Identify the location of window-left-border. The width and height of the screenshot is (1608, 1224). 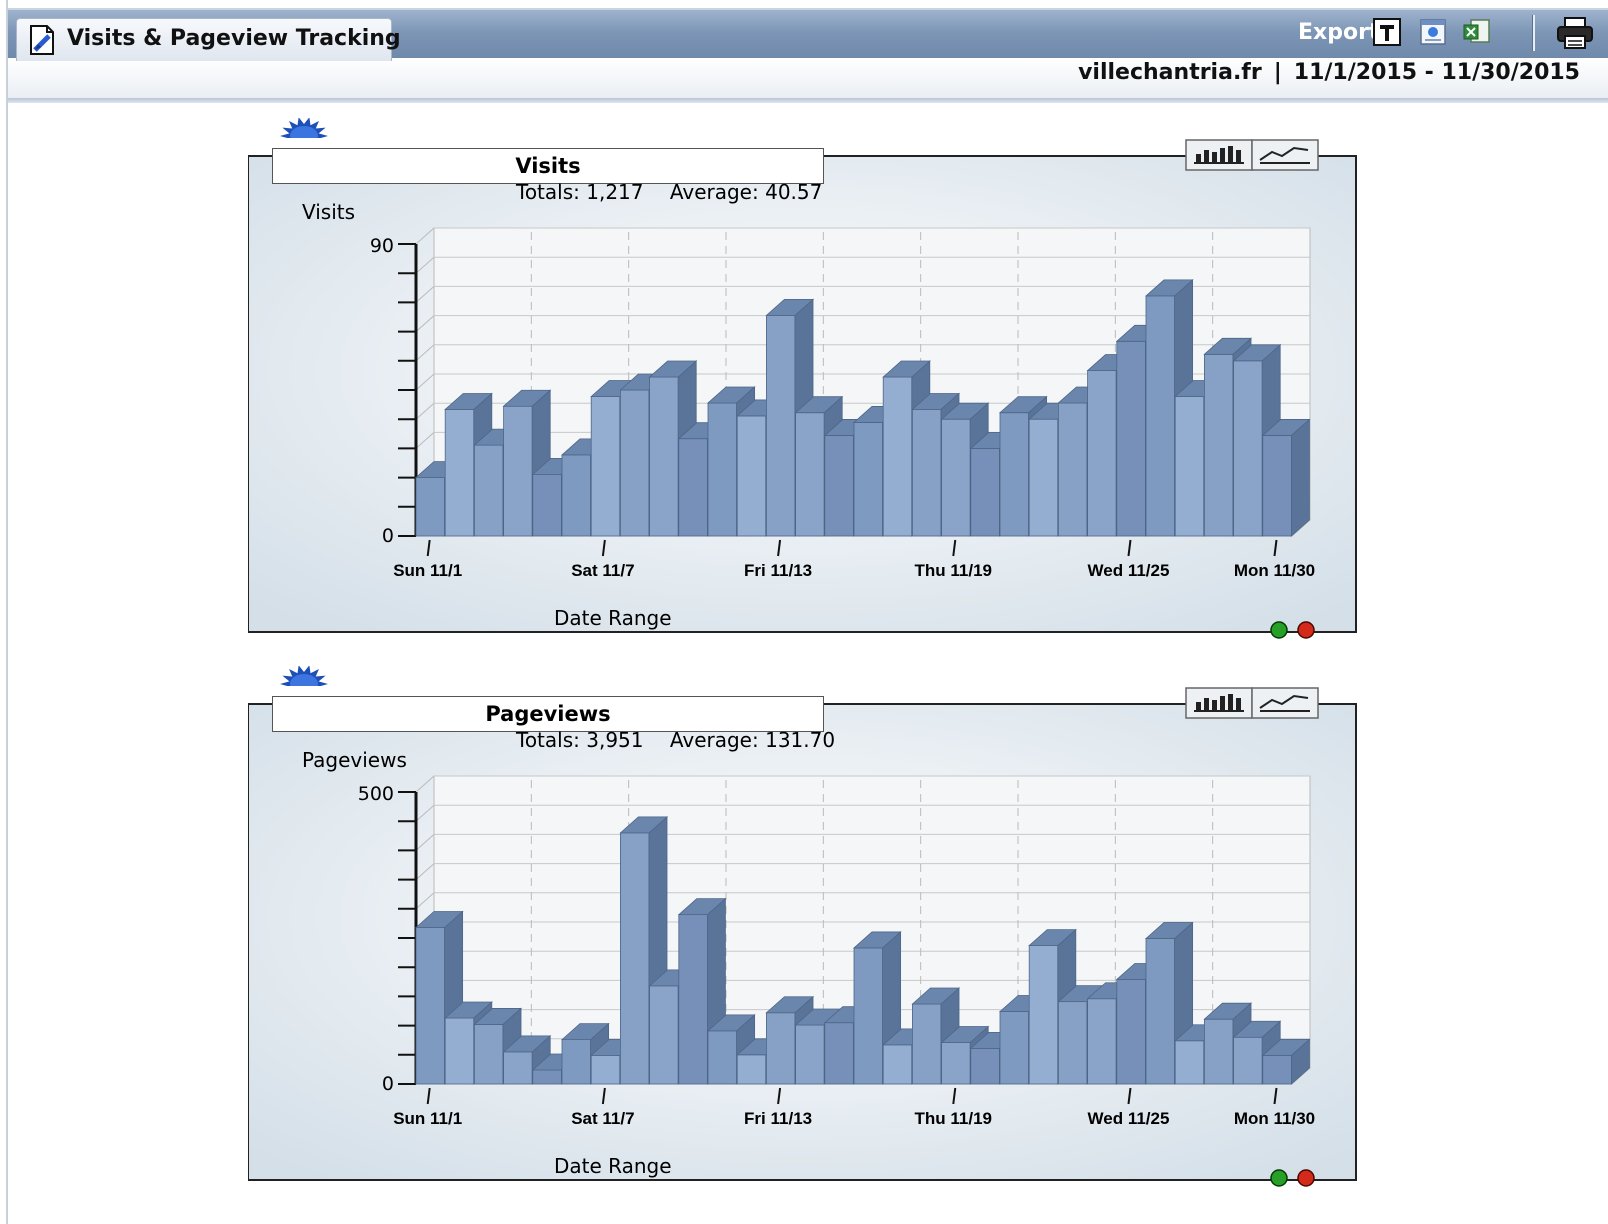
(7, 612).